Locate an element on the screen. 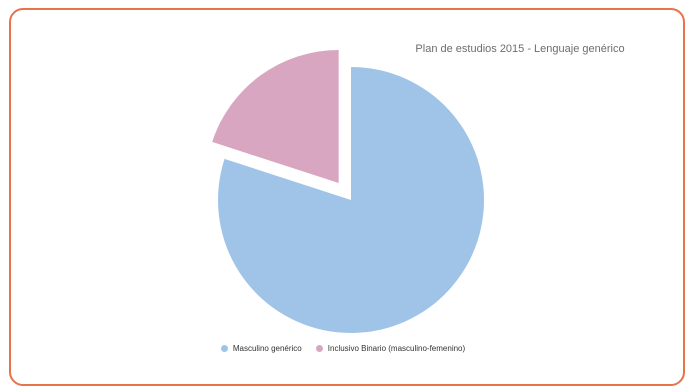  legend-label-masculino: Masculino genérico is located at coordinates (267, 348).